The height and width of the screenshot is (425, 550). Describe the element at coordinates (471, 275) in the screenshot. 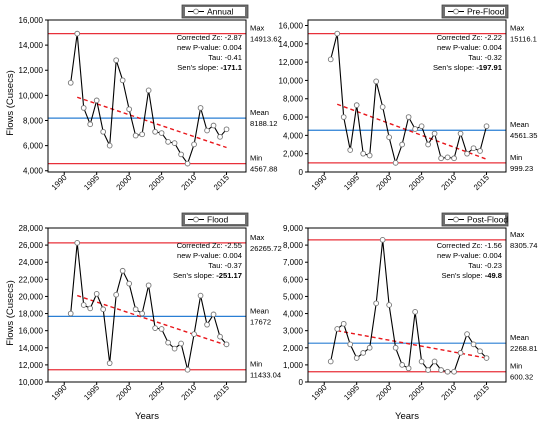

I see `stat-sens-slope: Sen's slope: -49.8` at that location.